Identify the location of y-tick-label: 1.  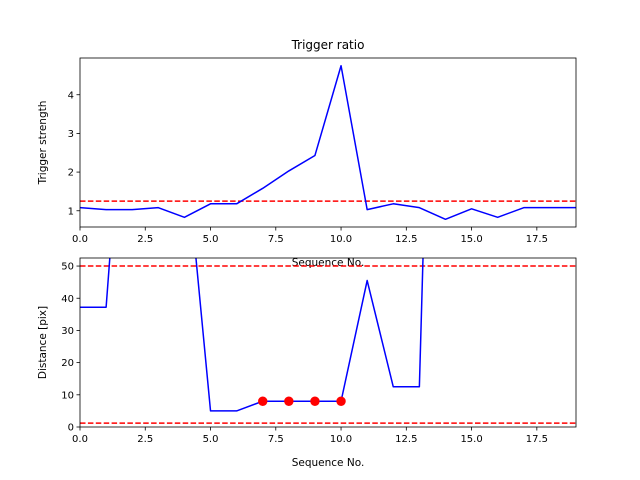
(71, 211).